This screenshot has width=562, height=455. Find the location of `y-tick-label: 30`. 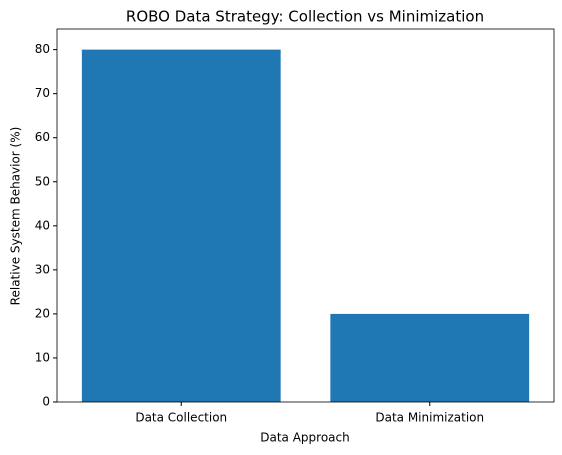

y-tick-label: 30 is located at coordinates (42, 269).